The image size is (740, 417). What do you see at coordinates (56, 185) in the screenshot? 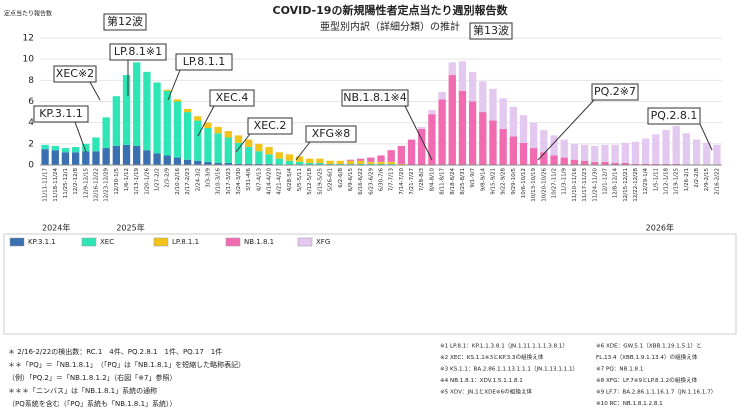
I see `x-tick-label: 11/18-11/24` at bounding box center [56, 185].